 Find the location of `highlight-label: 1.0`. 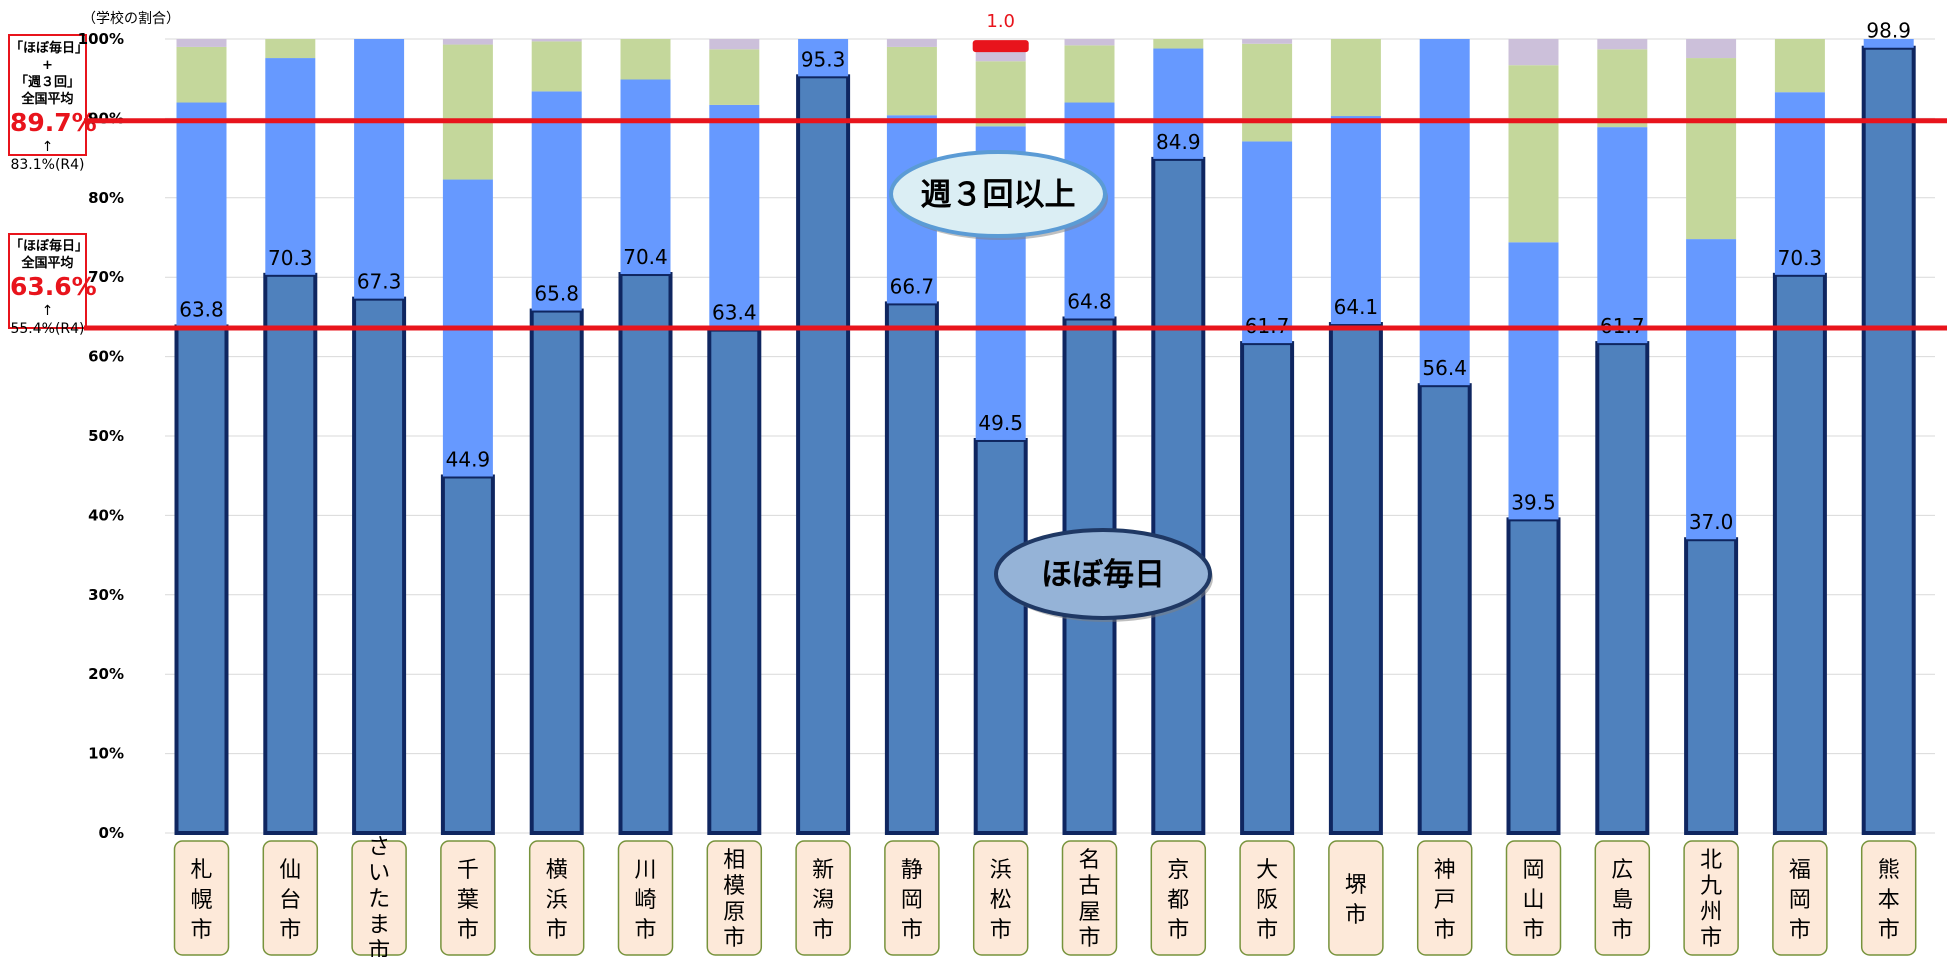

highlight-label: 1.0 is located at coordinates (1000, 21).